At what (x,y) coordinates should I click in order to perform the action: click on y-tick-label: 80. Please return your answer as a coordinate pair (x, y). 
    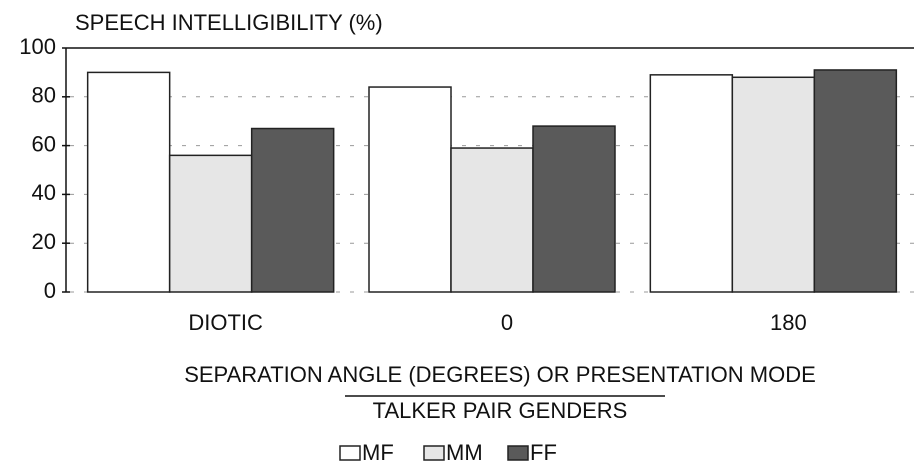
    Looking at the image, I should click on (44, 95).